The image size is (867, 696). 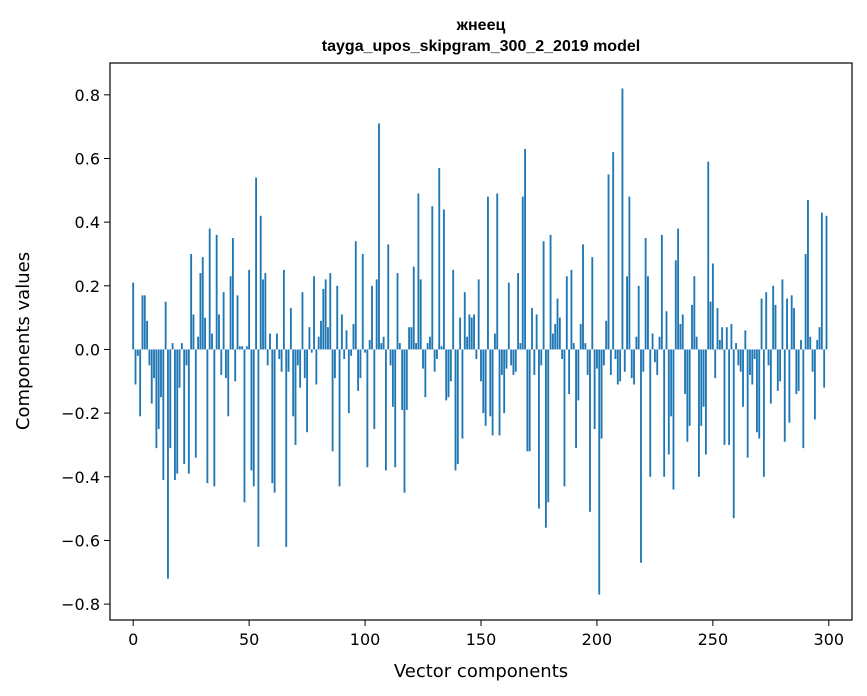 What do you see at coordinates (481, 46) in the screenshot?
I see `chart-subtitle: tayga_upos_skipgram_300_2_2019 model` at bounding box center [481, 46].